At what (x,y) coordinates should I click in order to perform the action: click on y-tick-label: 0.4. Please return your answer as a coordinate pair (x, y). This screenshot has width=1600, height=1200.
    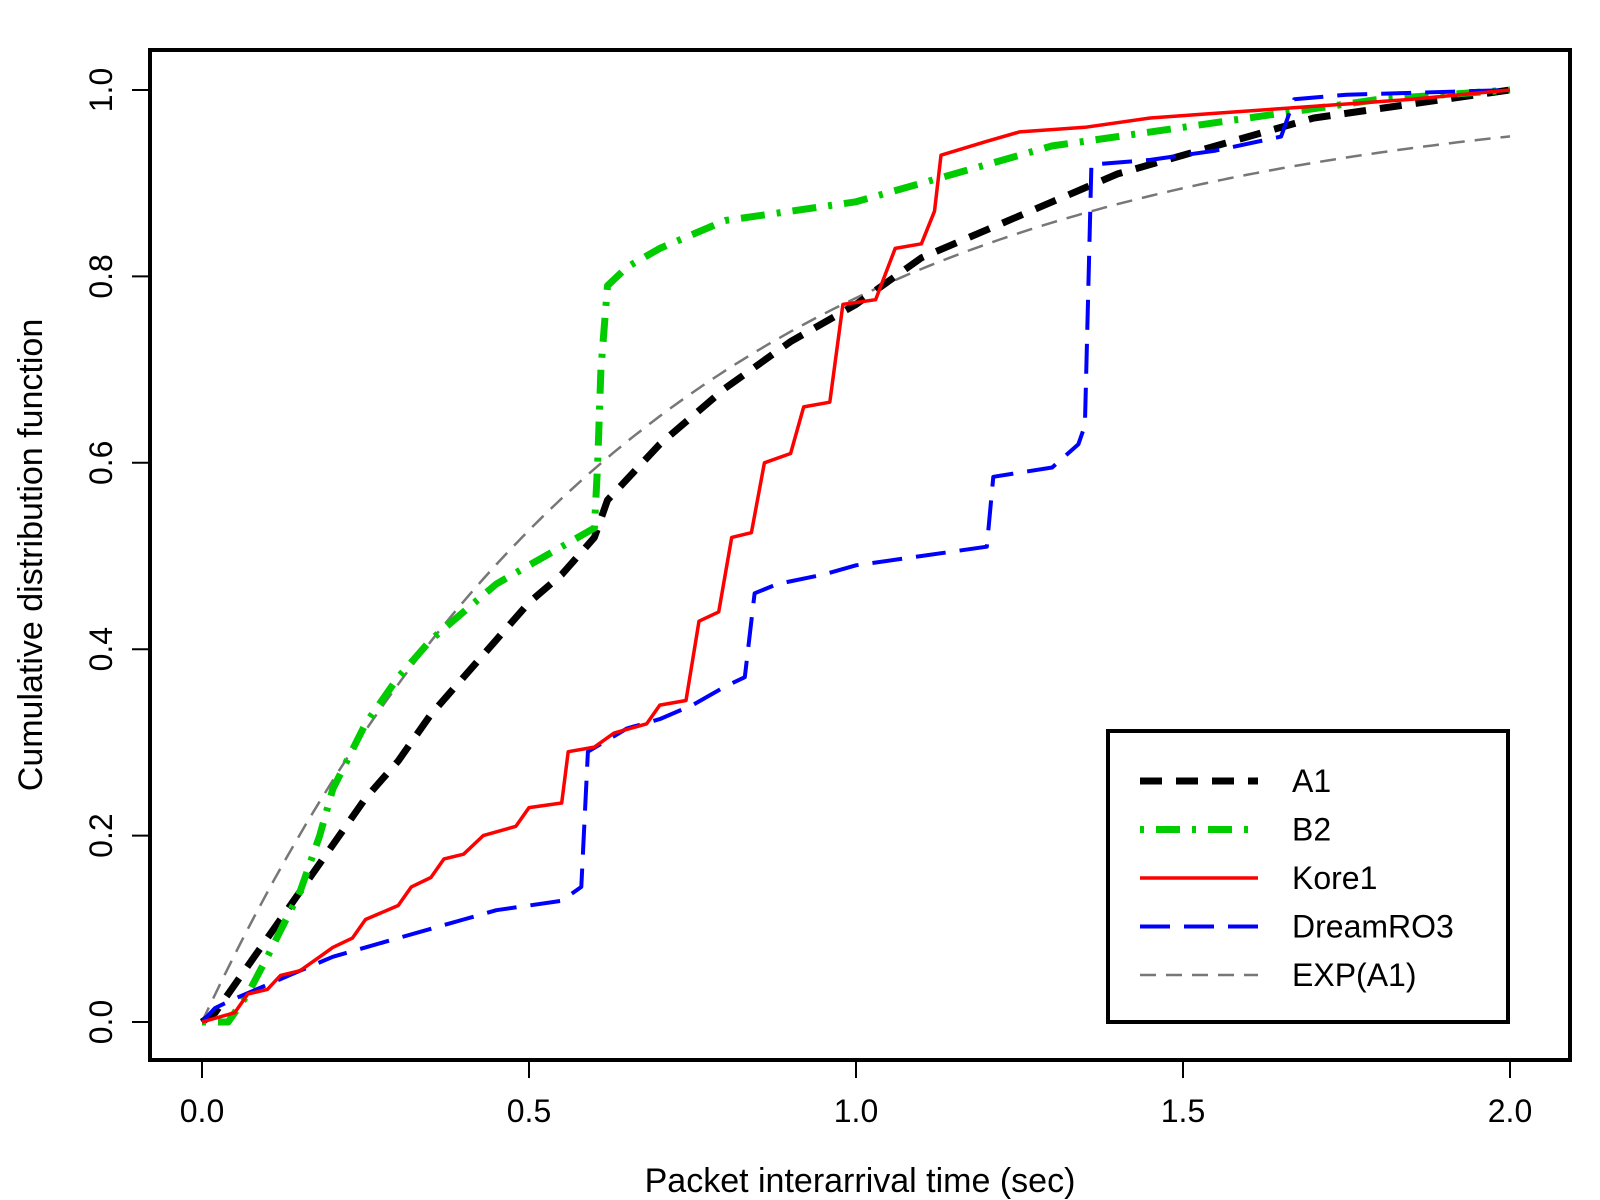
    Looking at the image, I should click on (101, 649).